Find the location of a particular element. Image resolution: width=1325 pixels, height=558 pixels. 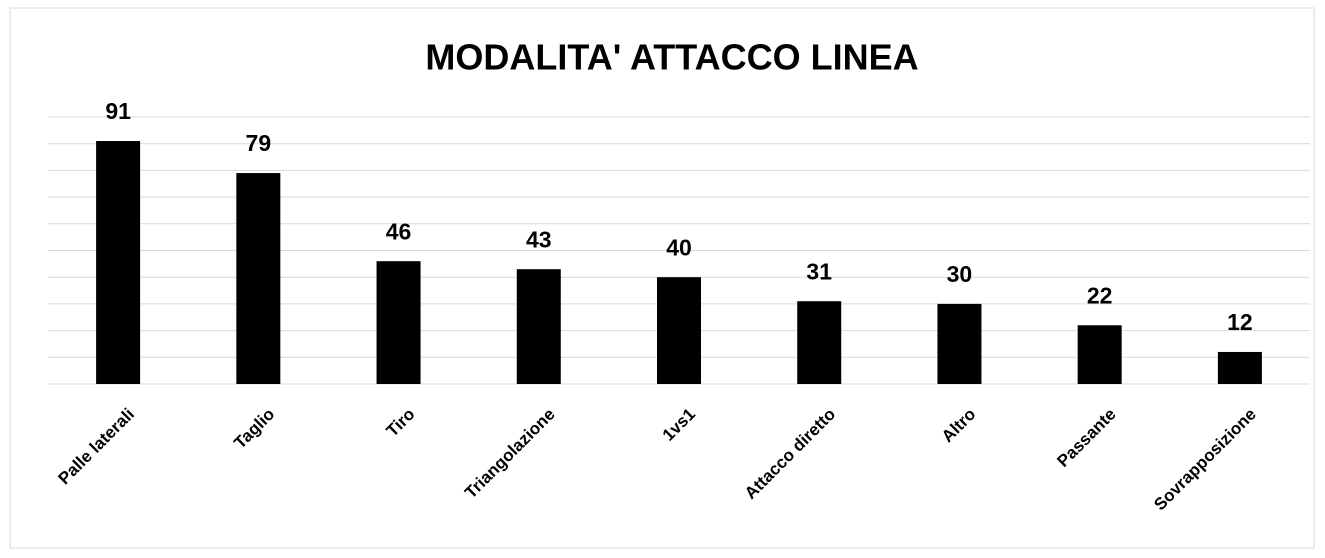

data-label: 79 is located at coordinates (259, 143).